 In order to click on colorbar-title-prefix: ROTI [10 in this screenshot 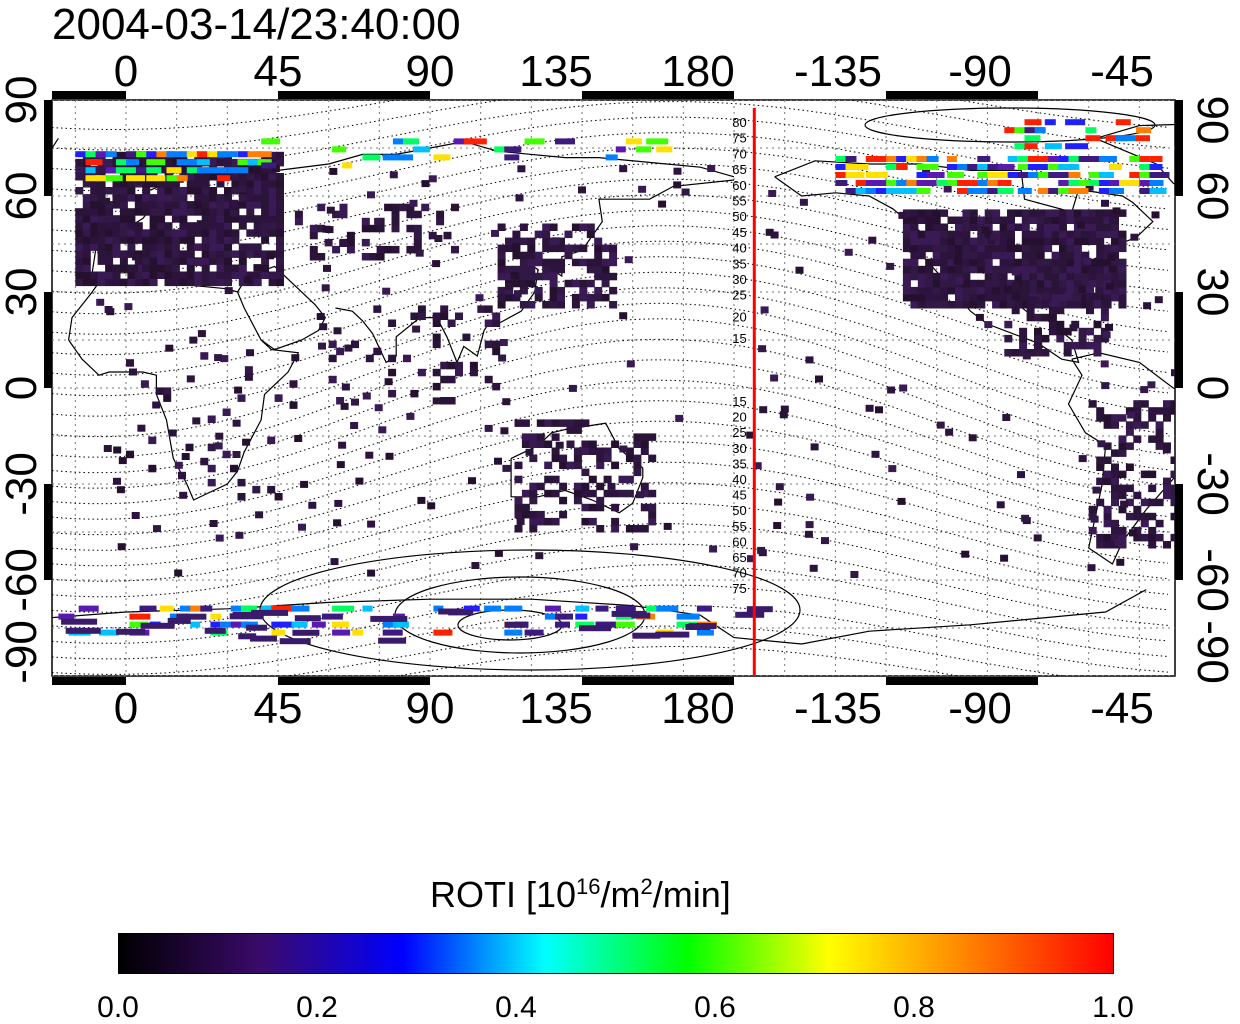, I will do `click(503, 894)`.